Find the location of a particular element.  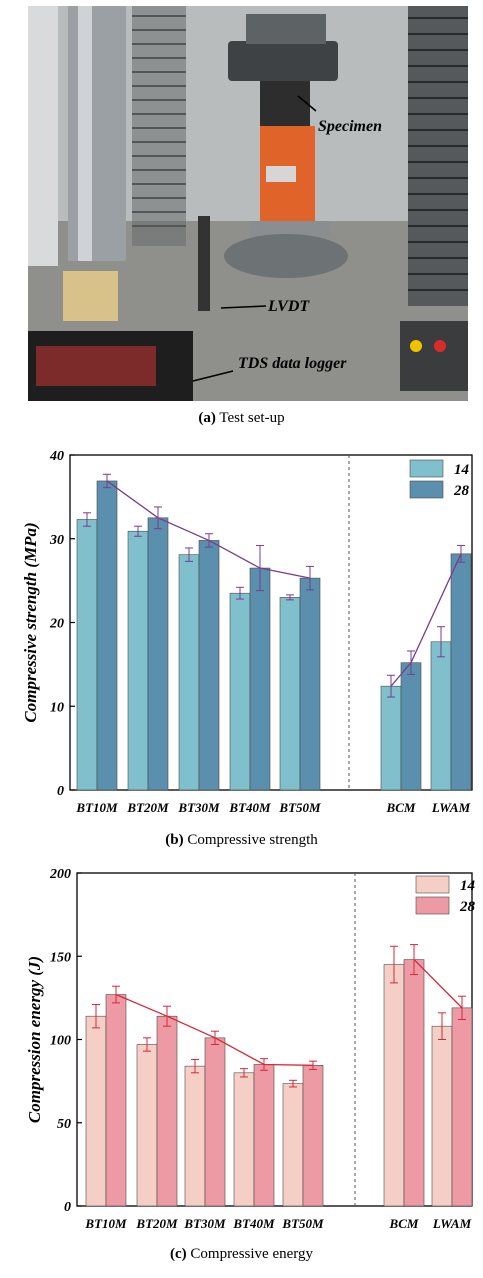

chart-1-bar-14-BT40M is located at coordinates (244, 1139).